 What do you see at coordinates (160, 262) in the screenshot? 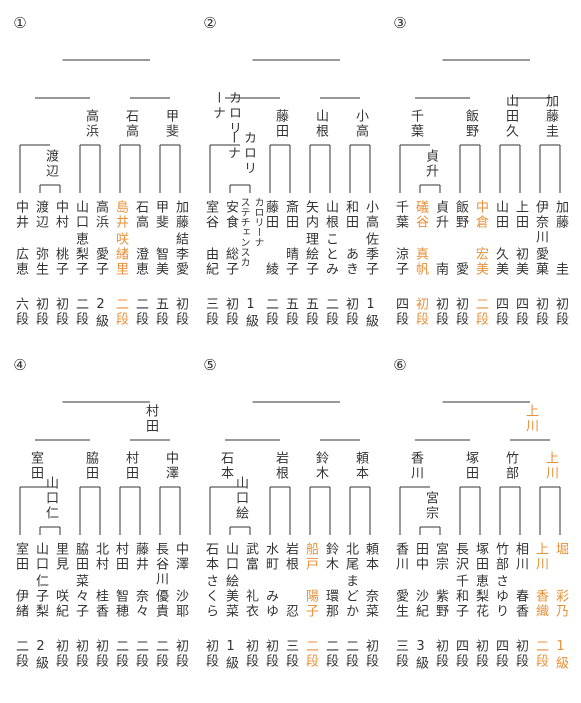
I see `player-given-name: 智美` at bounding box center [160, 262].